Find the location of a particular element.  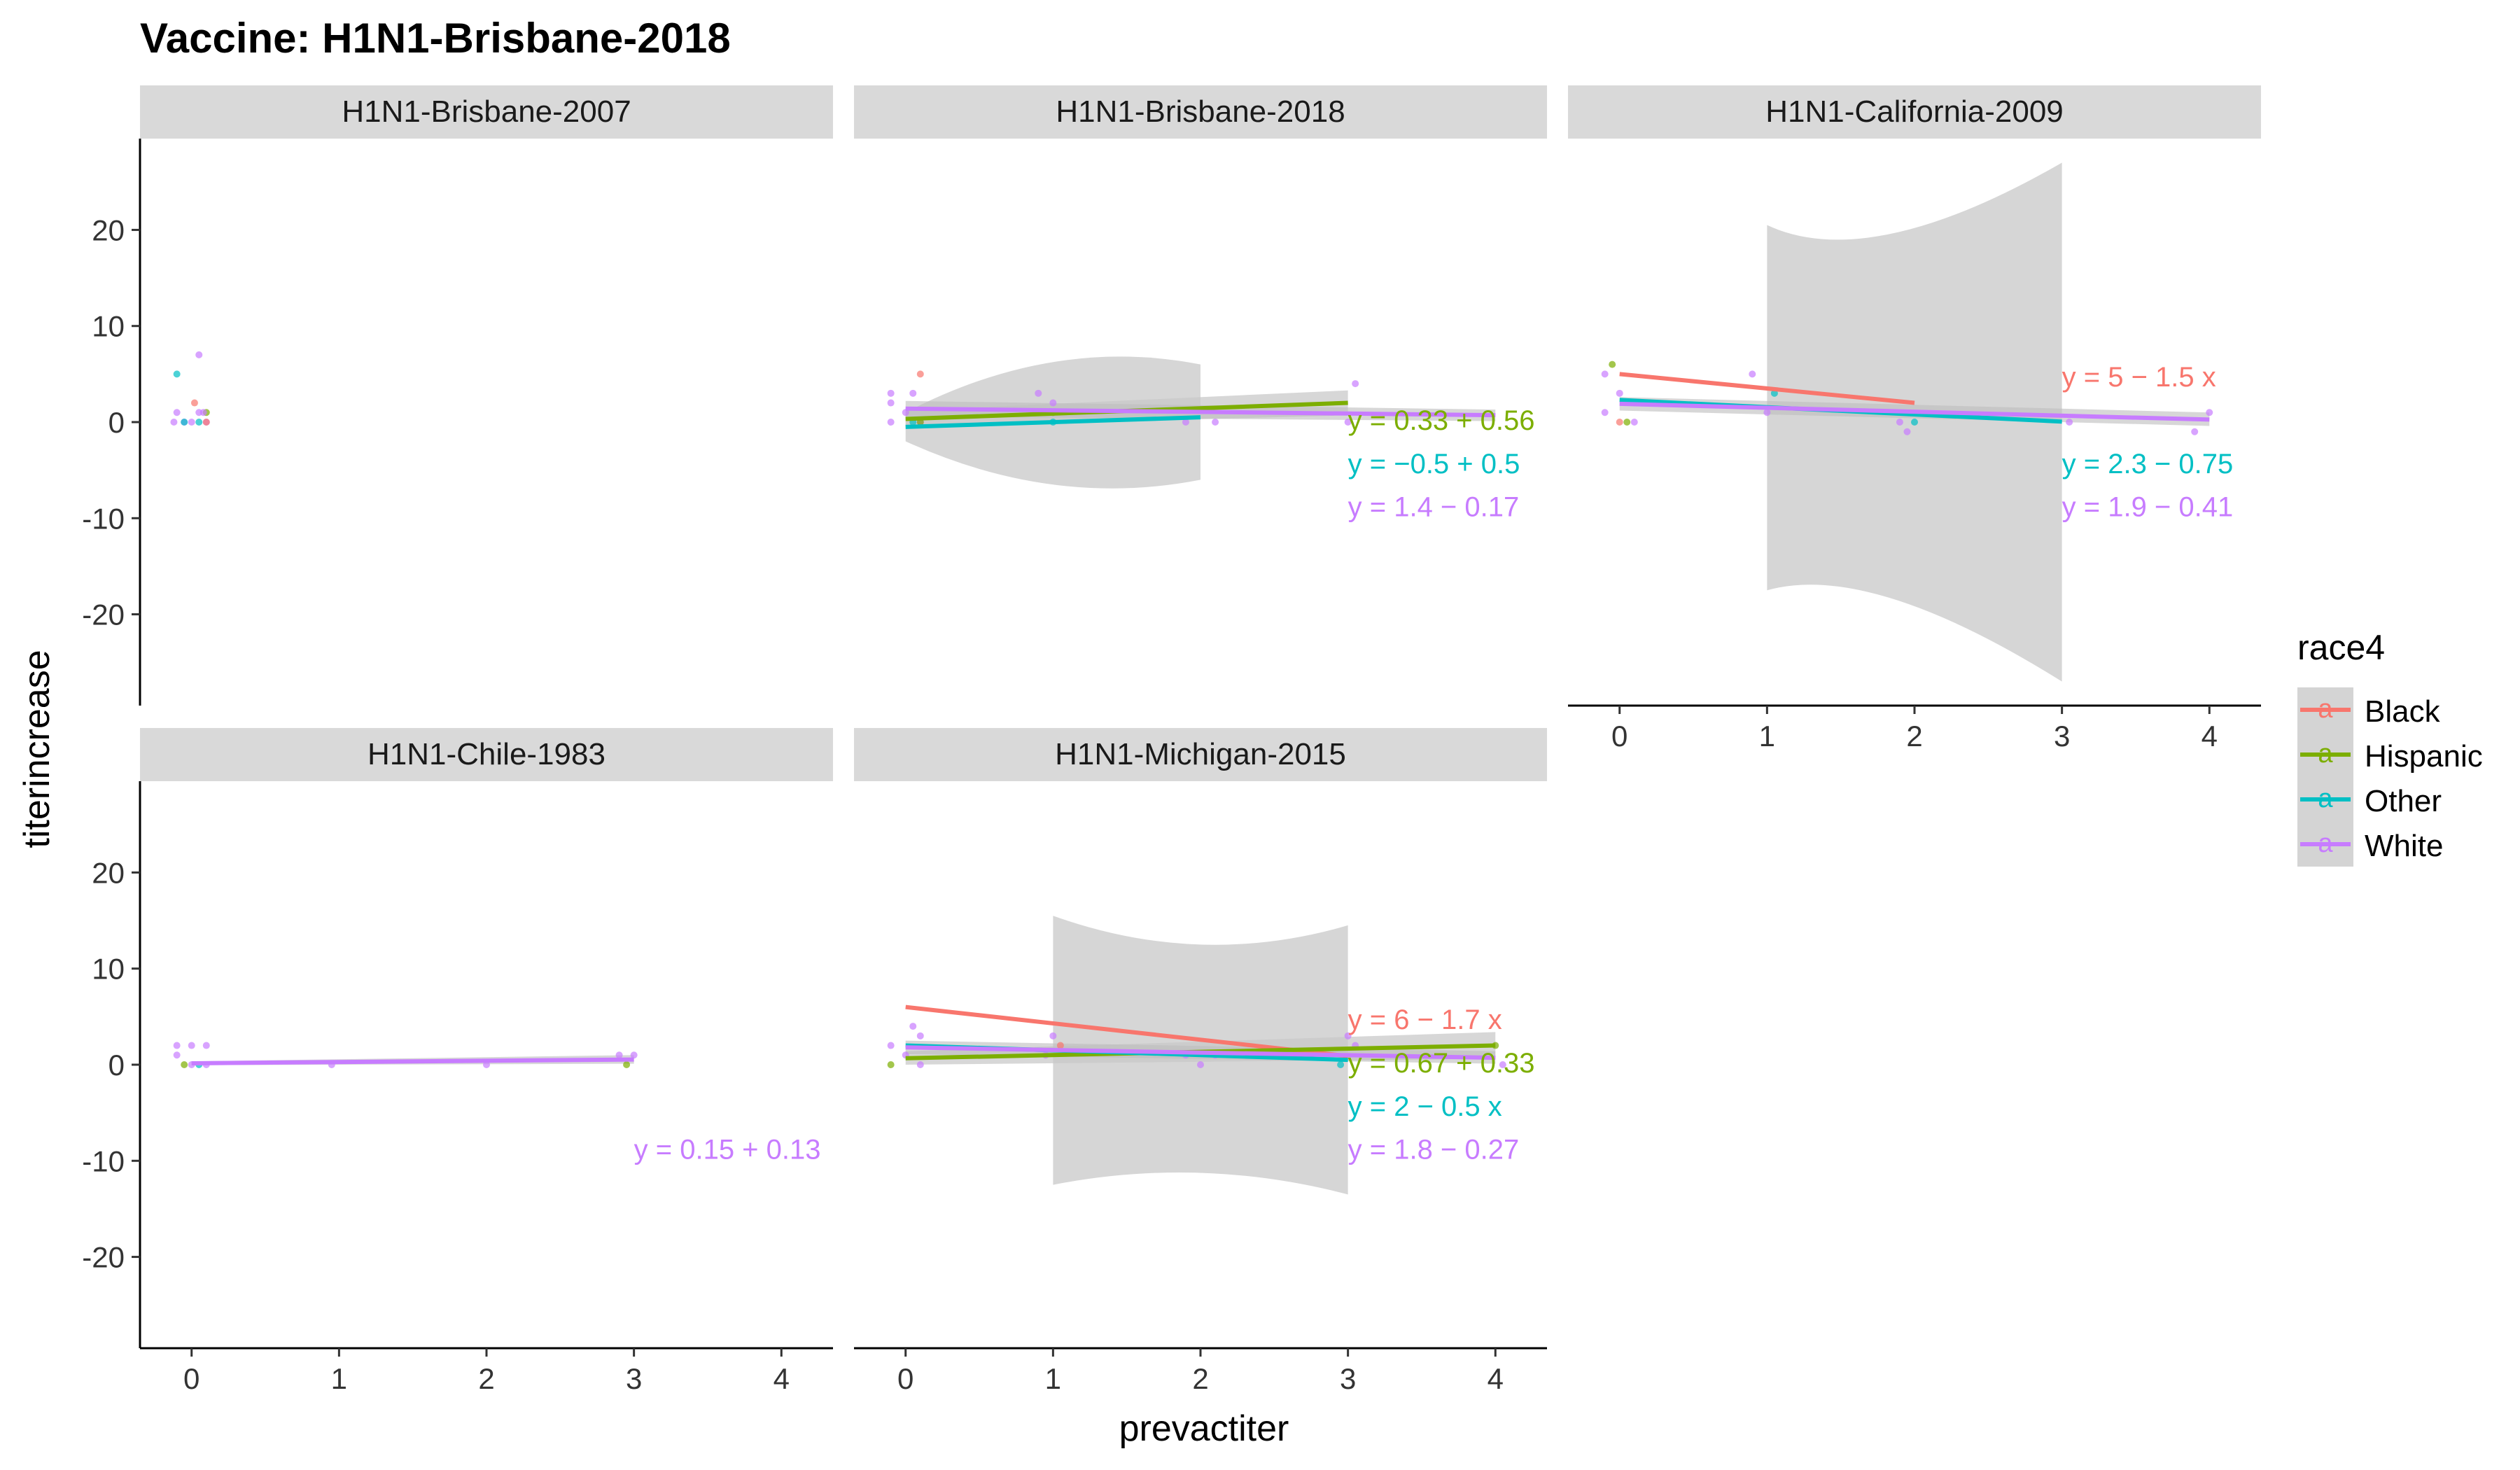

legend: race4 a Black a Hispanic a Other a White is located at coordinates (2390, 747).